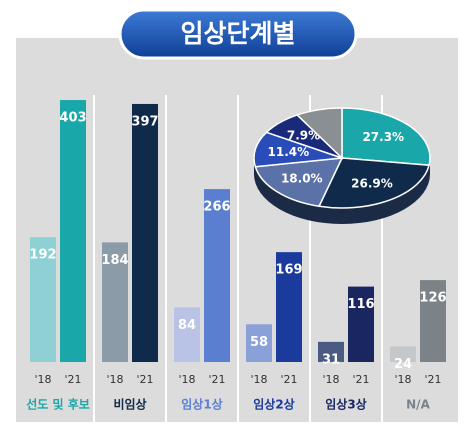  Describe the element at coordinates (432, 298) in the screenshot. I see `value-label: 126` at that location.